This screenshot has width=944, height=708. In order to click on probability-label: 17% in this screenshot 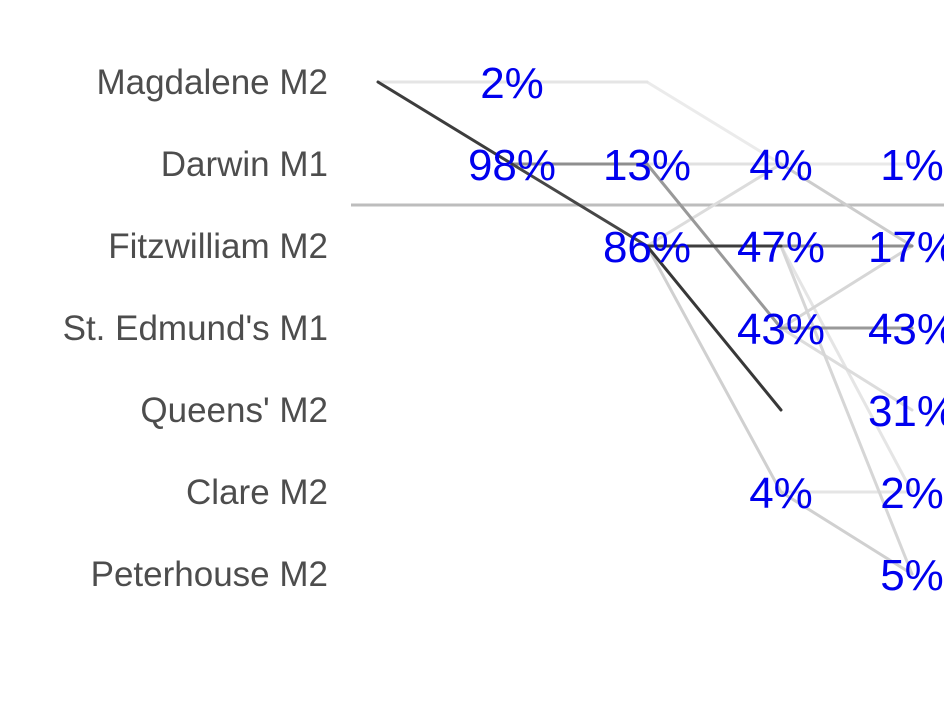, I will do `click(906, 247)`.